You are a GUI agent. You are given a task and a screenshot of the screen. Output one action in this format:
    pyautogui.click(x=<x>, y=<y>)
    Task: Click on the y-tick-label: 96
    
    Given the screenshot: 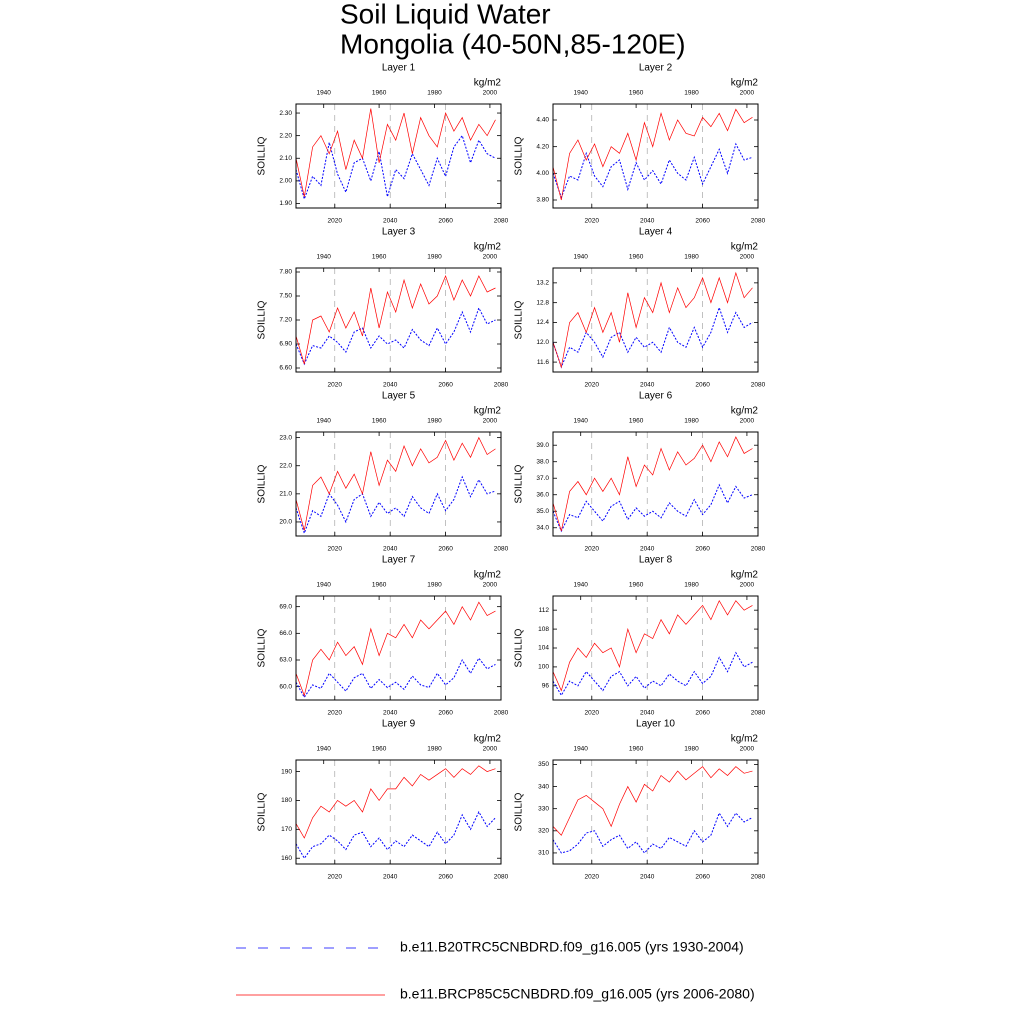 What is the action you would take?
    pyautogui.click(x=546, y=686)
    